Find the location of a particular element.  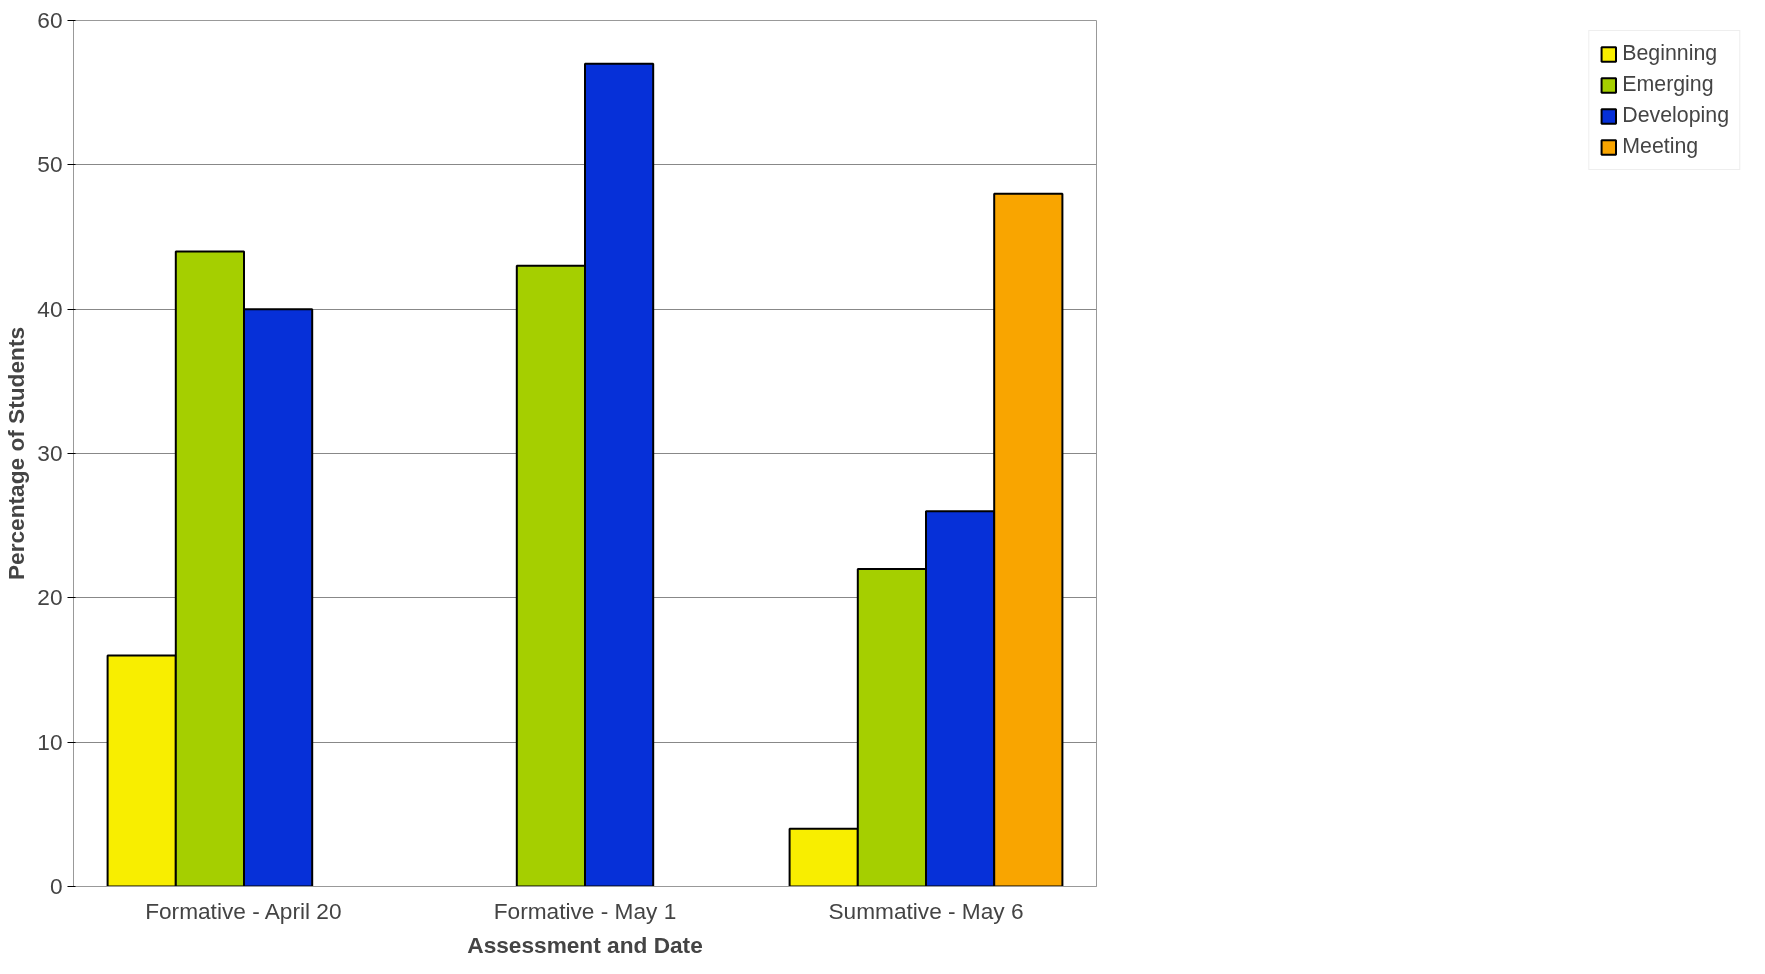

x-tick-label: Formative - May 1 is located at coordinates (585, 910).